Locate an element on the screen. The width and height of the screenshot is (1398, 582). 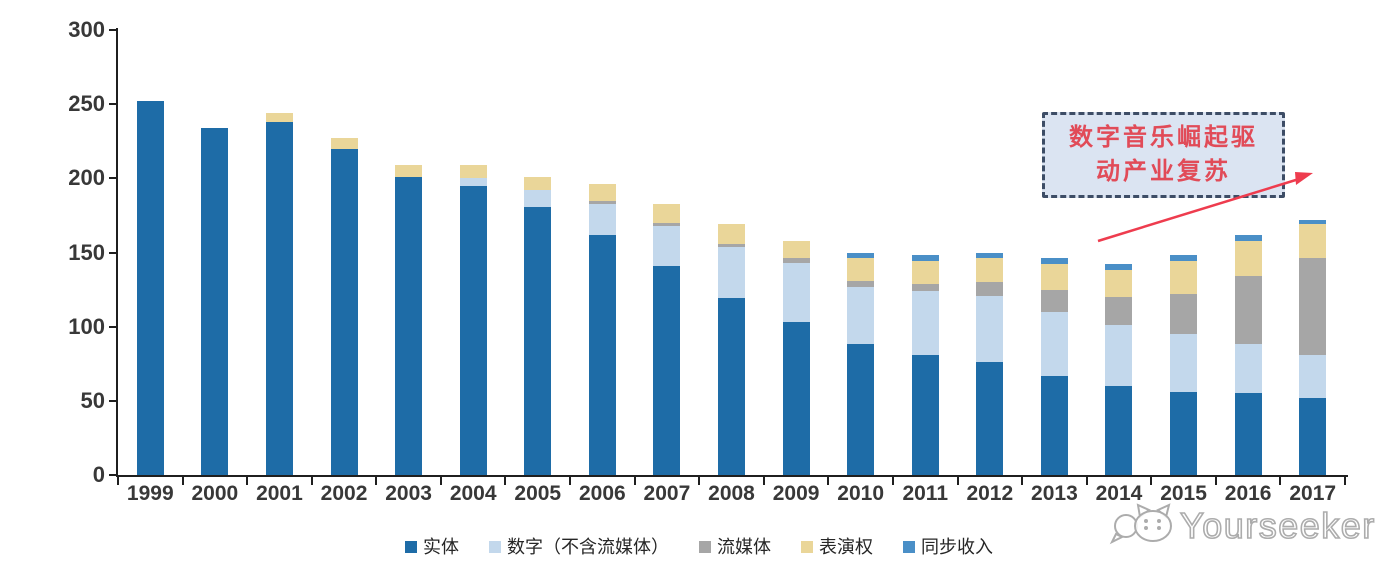
bar-2006-performance-rights is located at coordinates (602, 192).